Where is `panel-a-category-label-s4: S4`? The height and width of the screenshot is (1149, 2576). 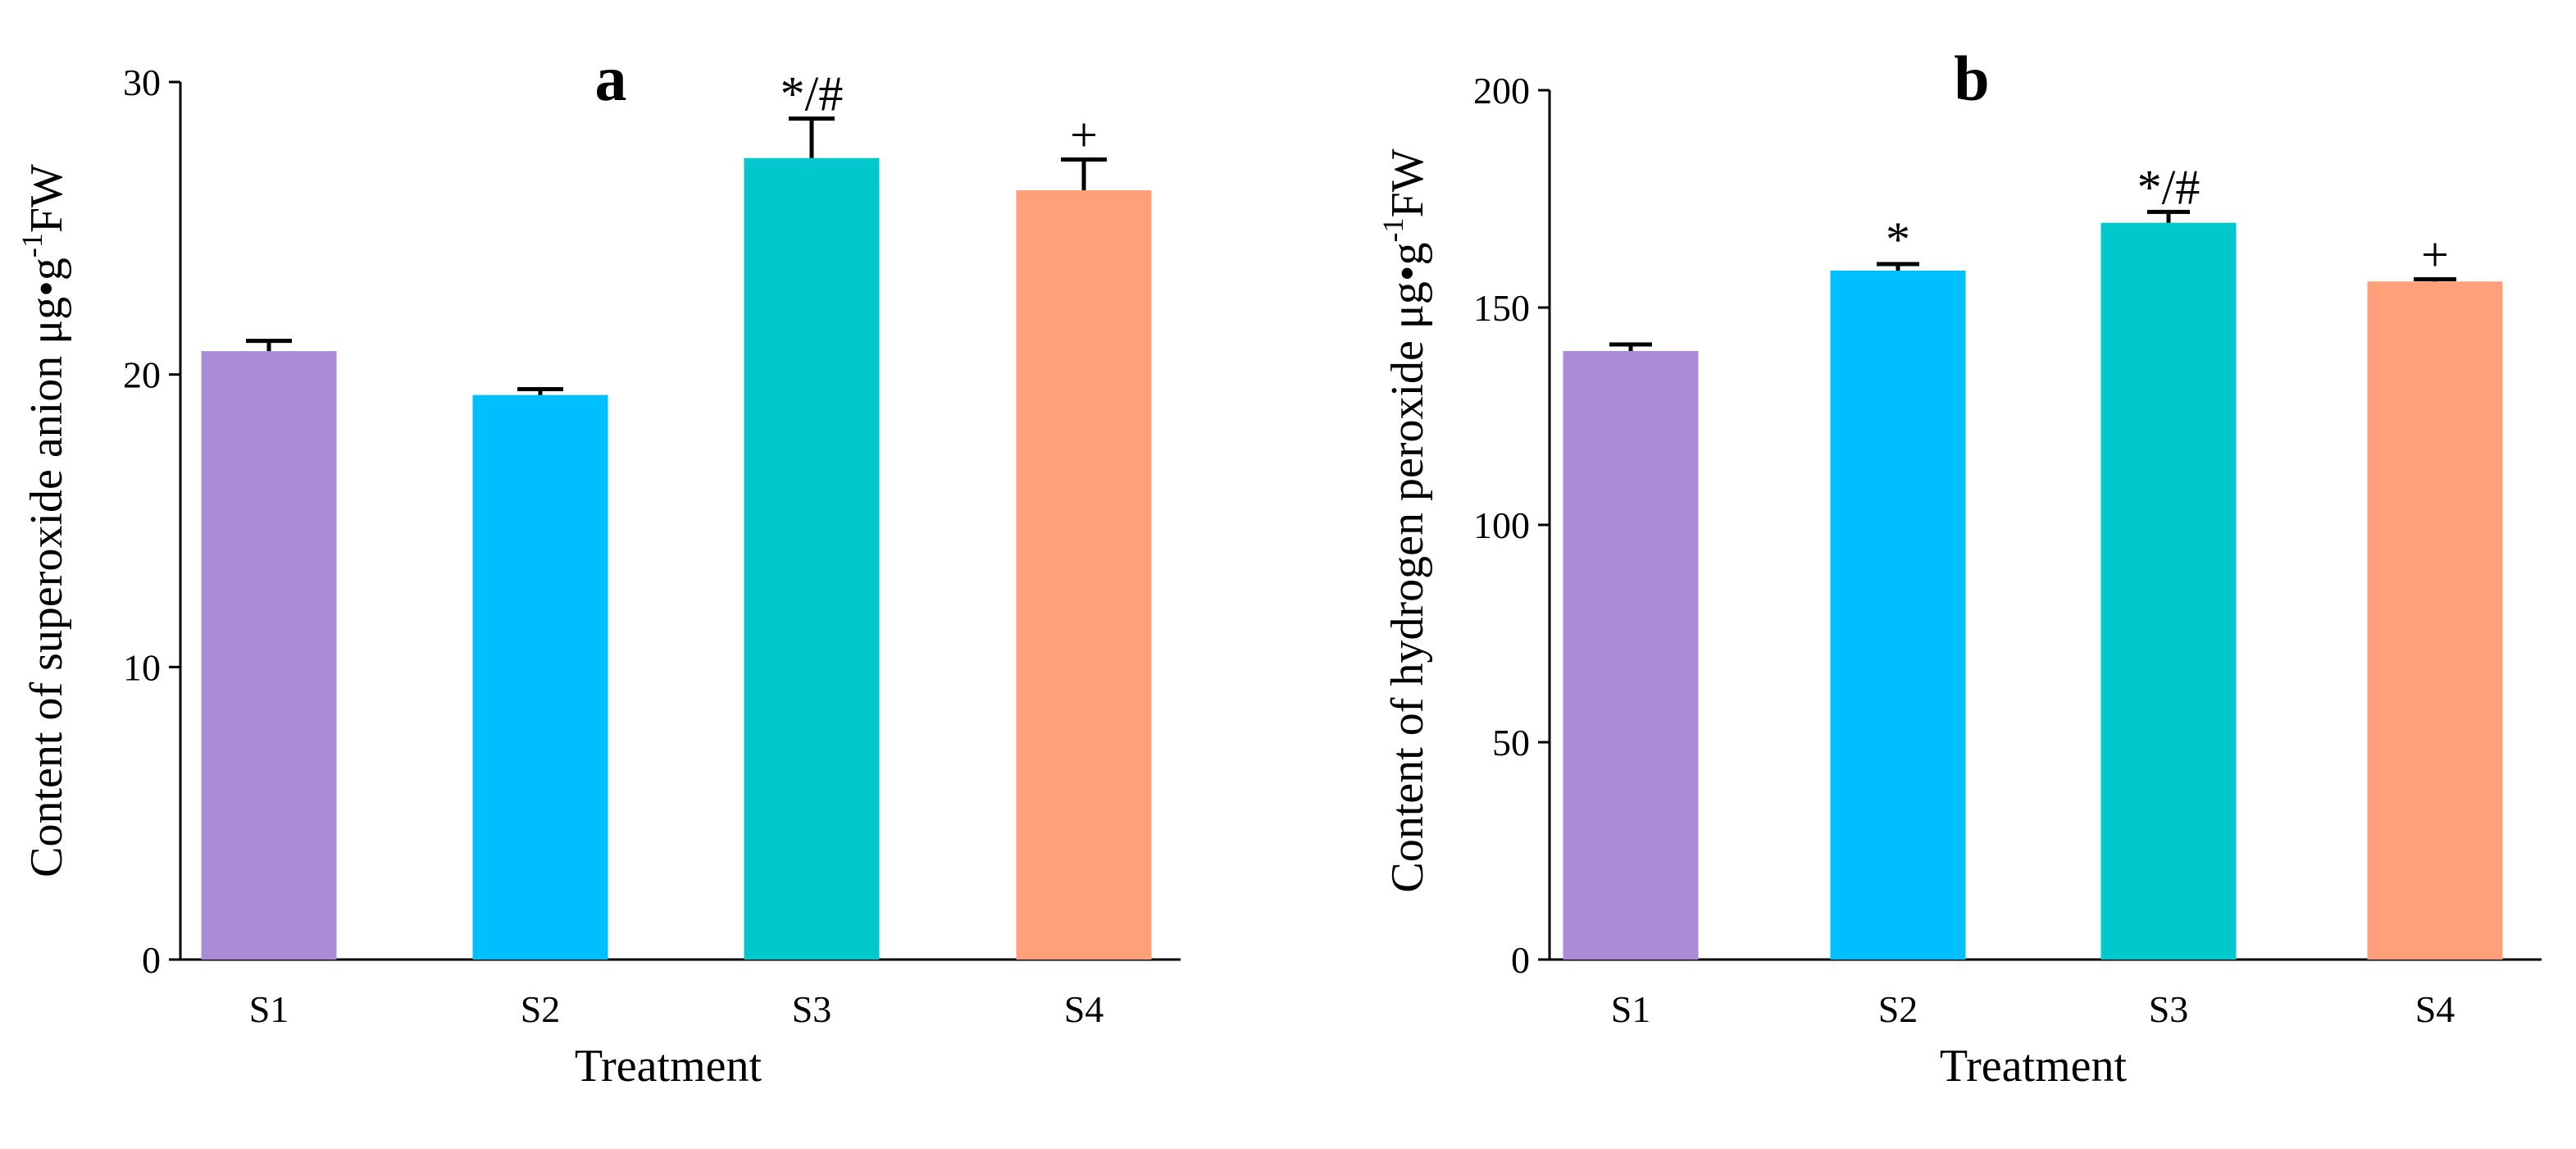
panel-a-category-label-s4: S4 is located at coordinates (1084, 1009).